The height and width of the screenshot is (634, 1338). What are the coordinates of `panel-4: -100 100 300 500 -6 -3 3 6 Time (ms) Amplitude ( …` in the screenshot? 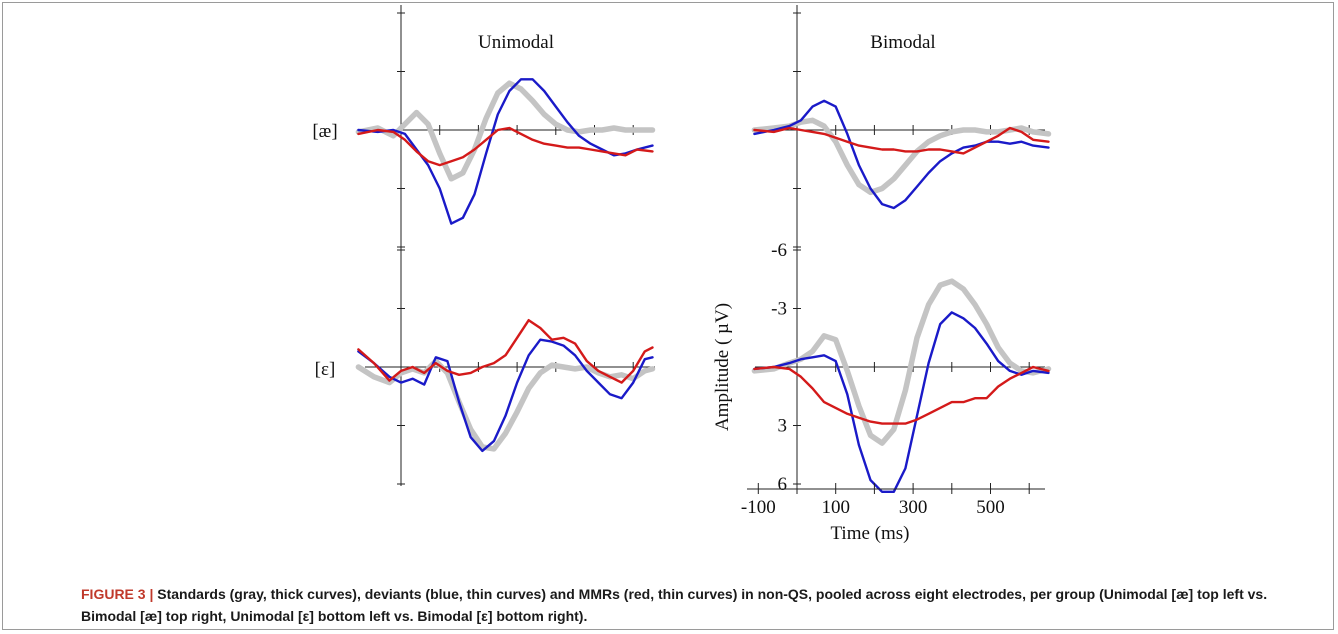 It's located at (882, 392).